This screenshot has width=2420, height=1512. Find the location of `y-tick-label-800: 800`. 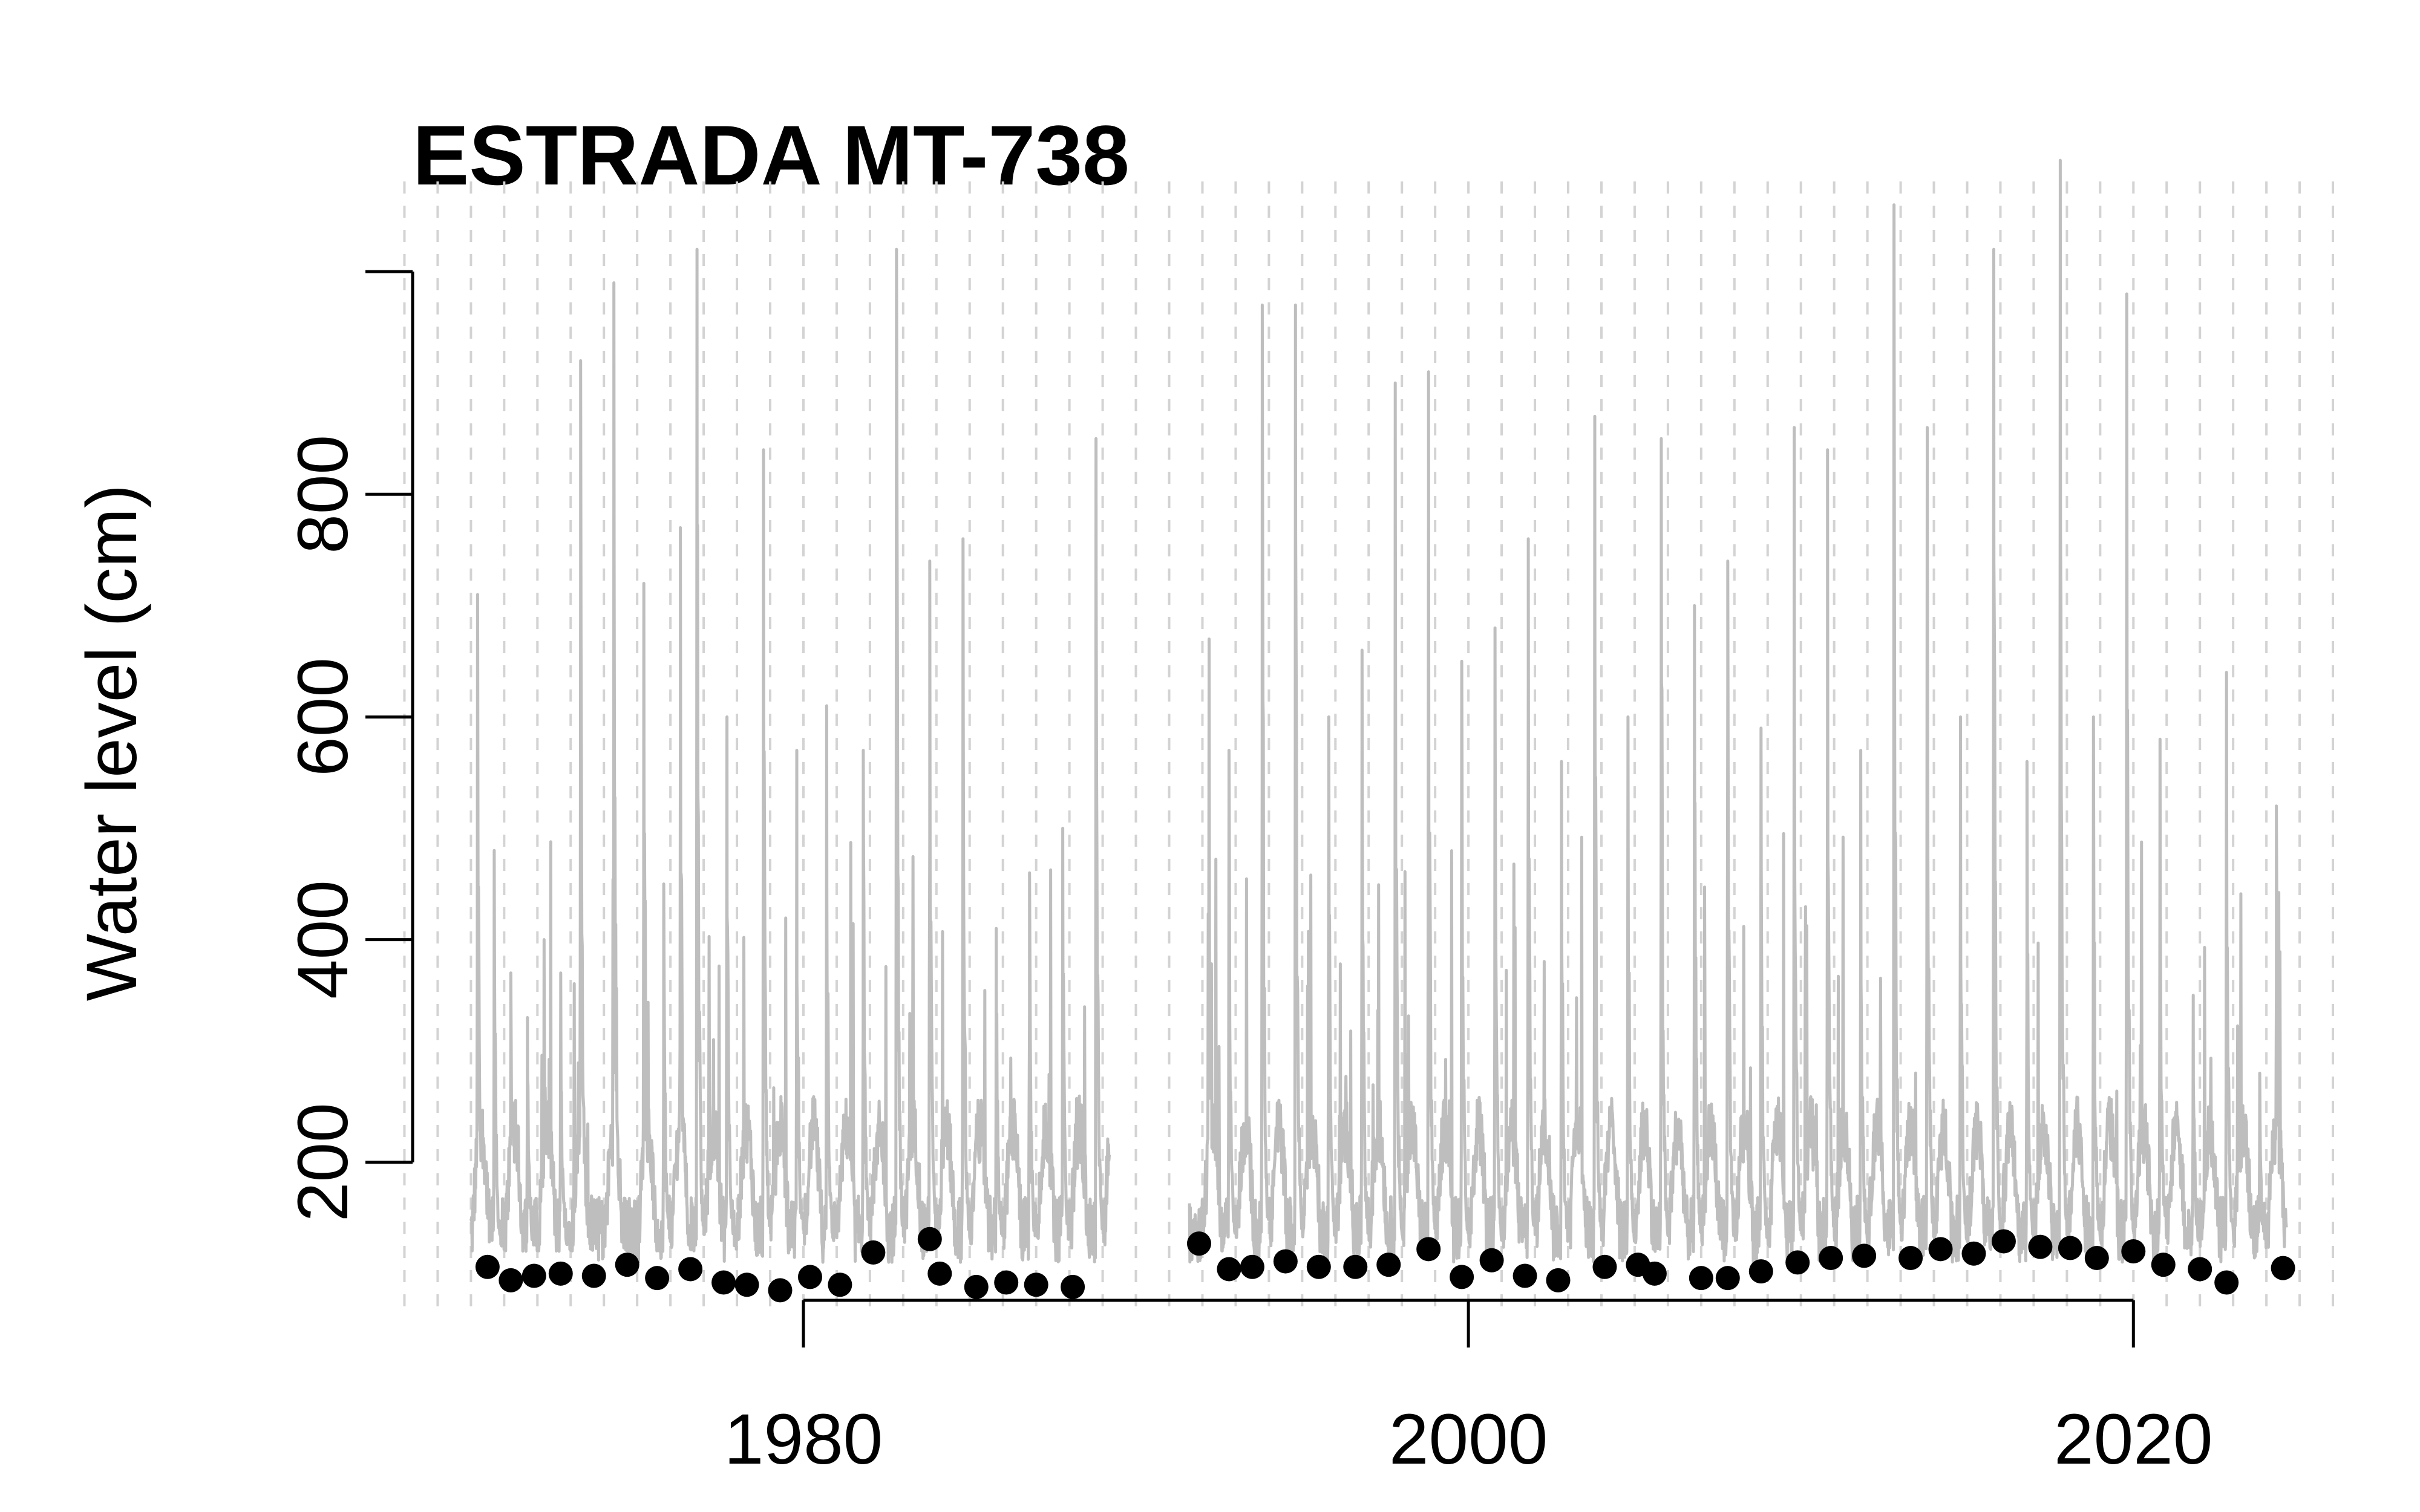

y-tick-label-800: 800 is located at coordinates (323, 494).